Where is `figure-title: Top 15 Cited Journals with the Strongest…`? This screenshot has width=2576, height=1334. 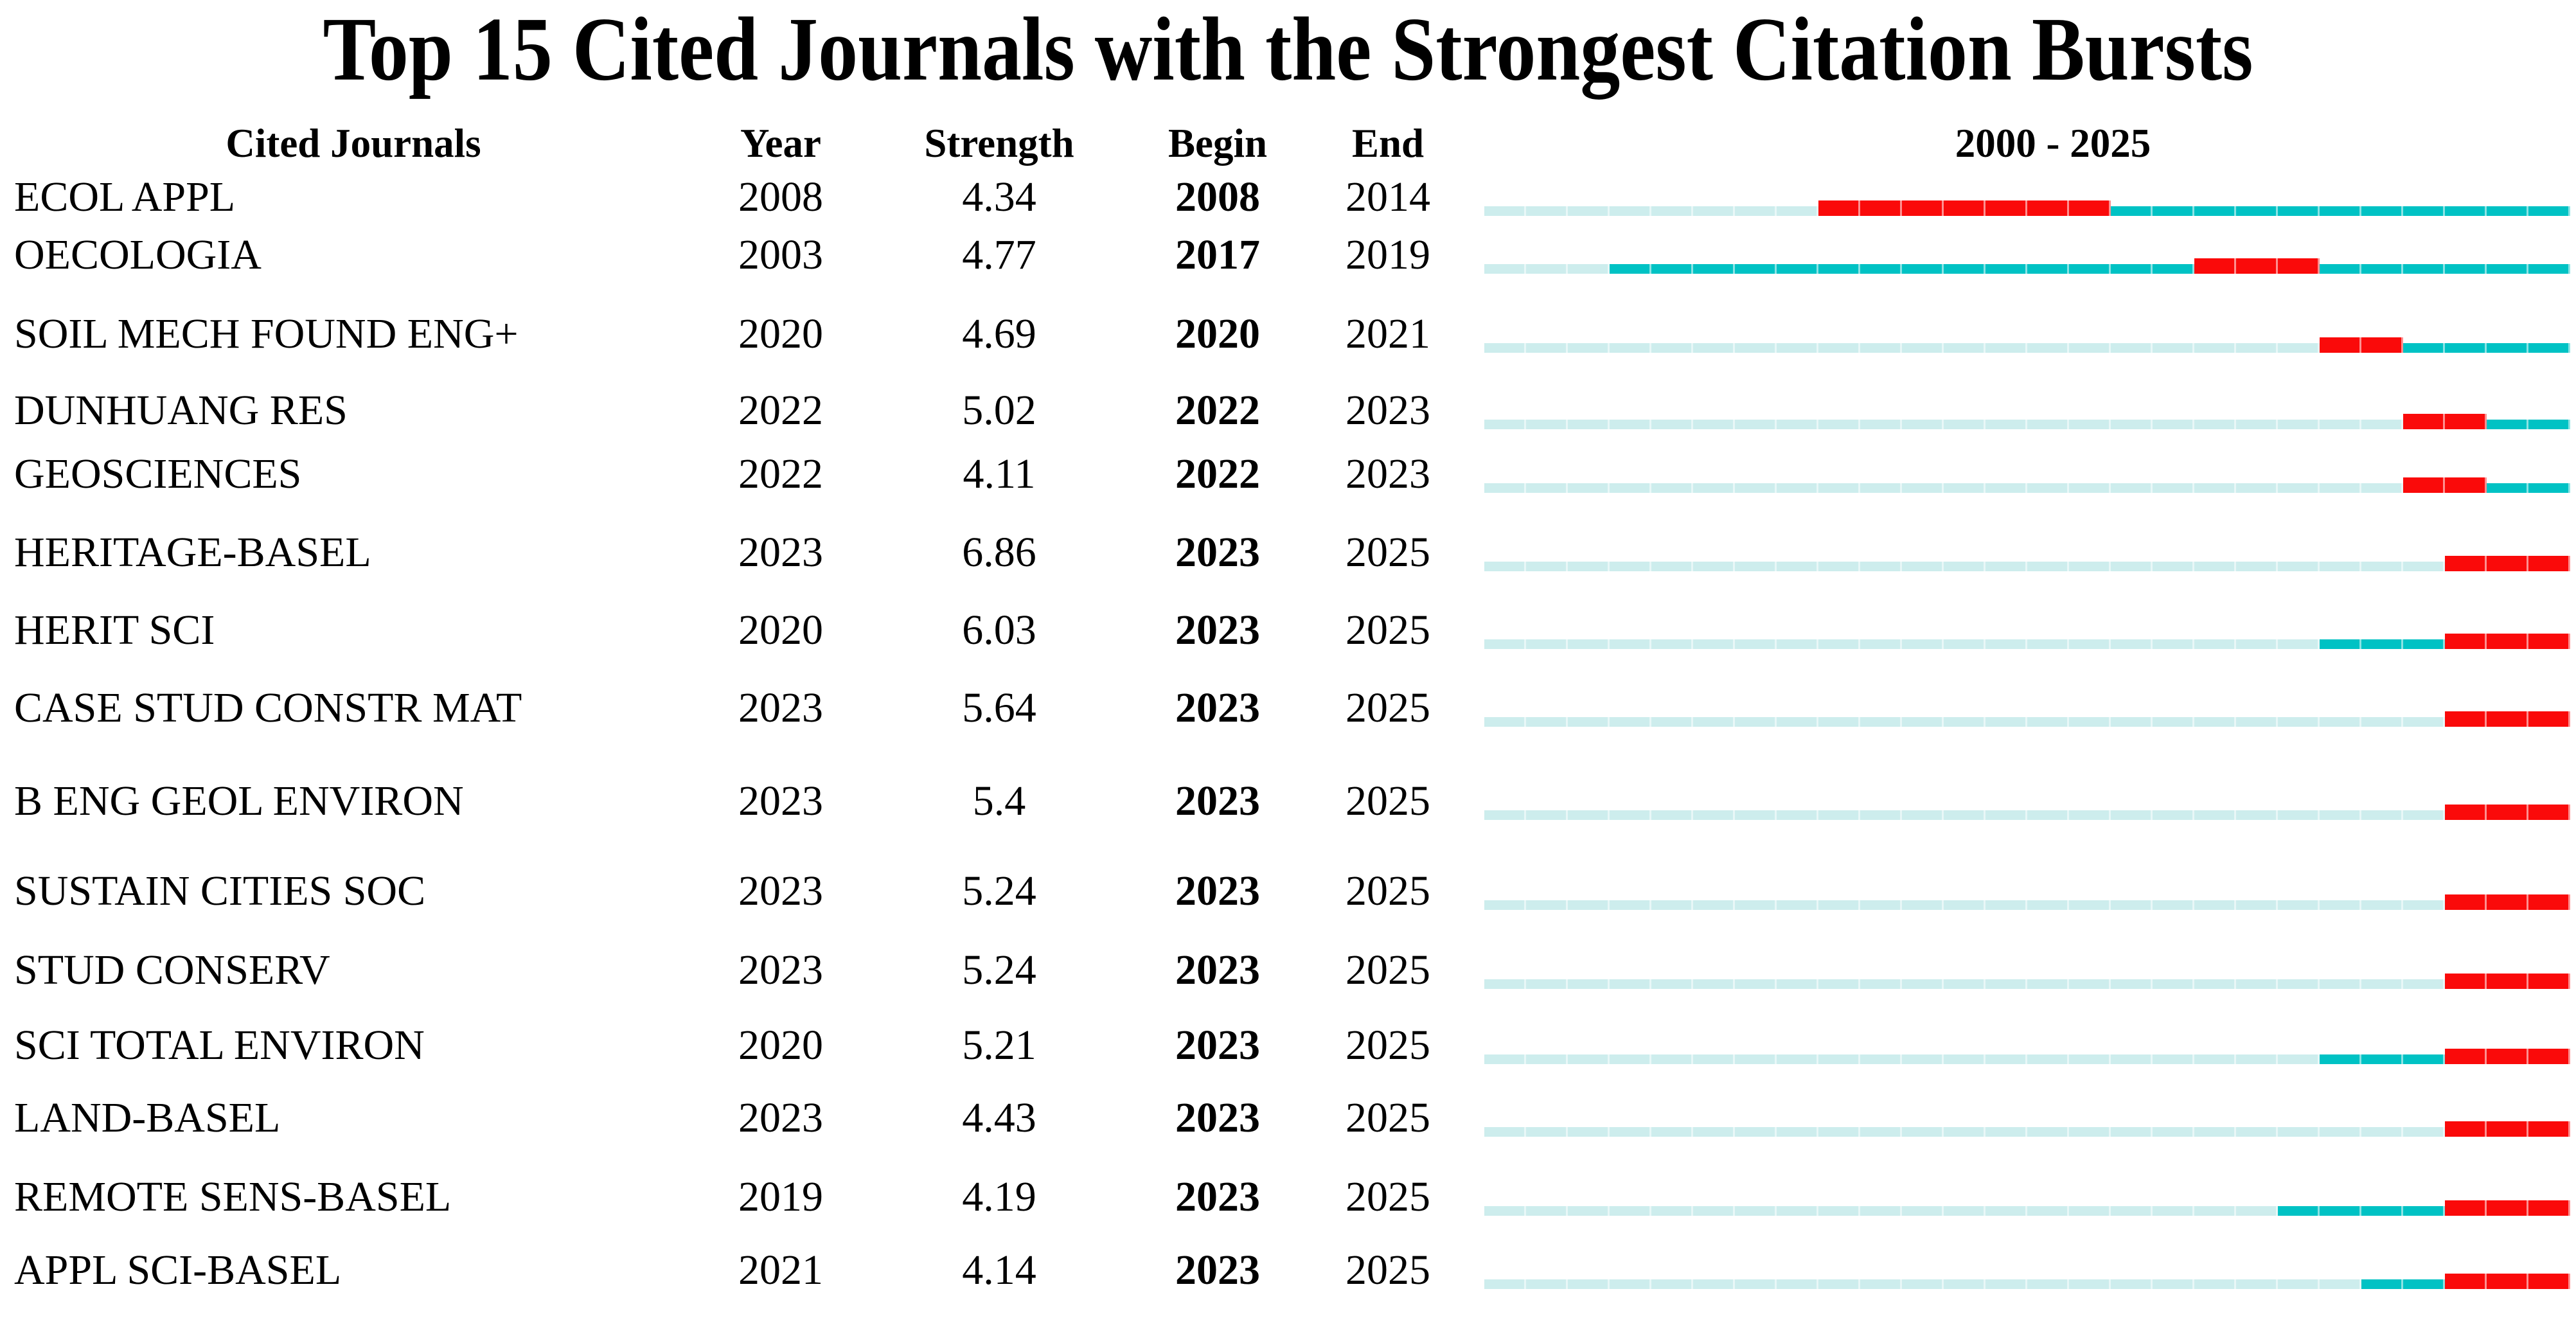 figure-title: Top 15 Cited Journals with the Strongest… is located at coordinates (1288, 50).